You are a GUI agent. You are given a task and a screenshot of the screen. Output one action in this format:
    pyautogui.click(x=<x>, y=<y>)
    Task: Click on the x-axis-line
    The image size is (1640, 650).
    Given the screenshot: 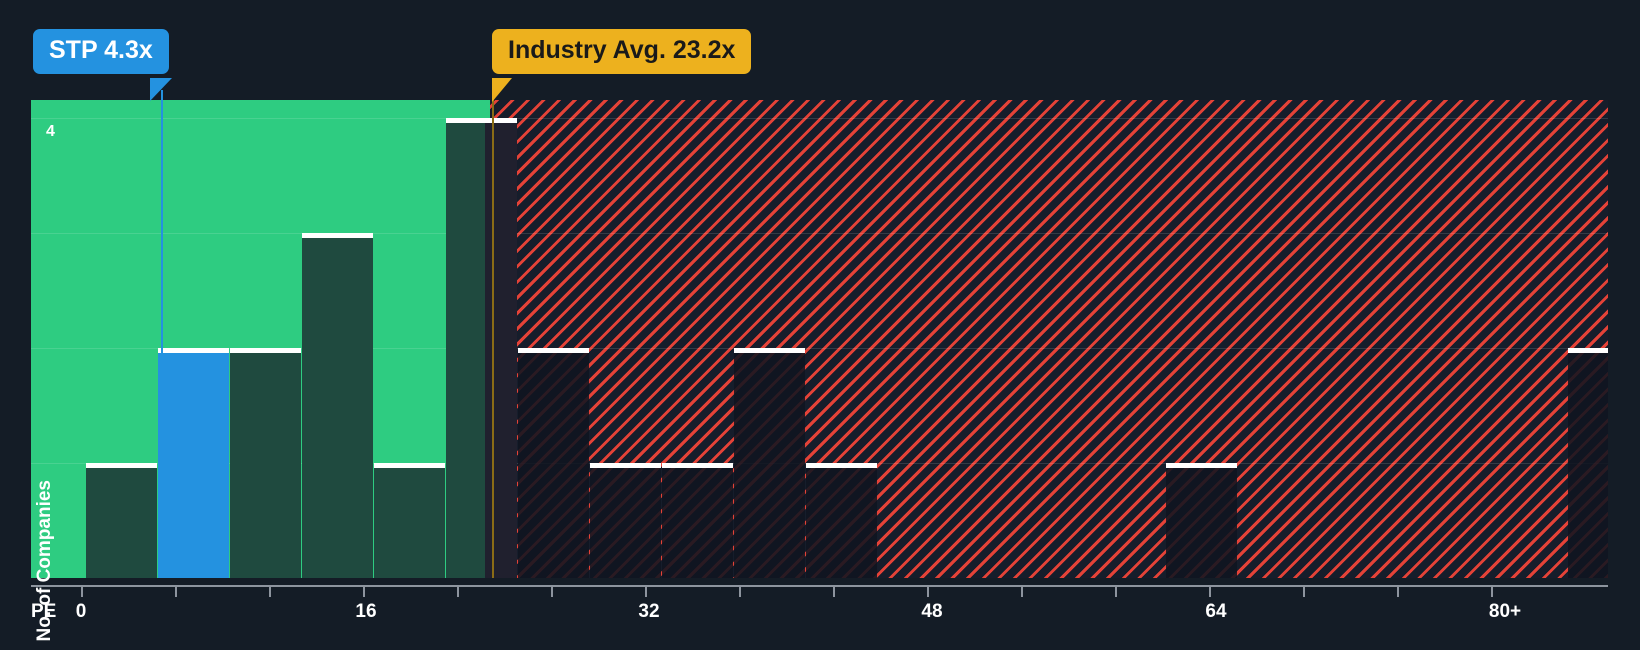 What is the action you would take?
    pyautogui.click(x=819, y=586)
    